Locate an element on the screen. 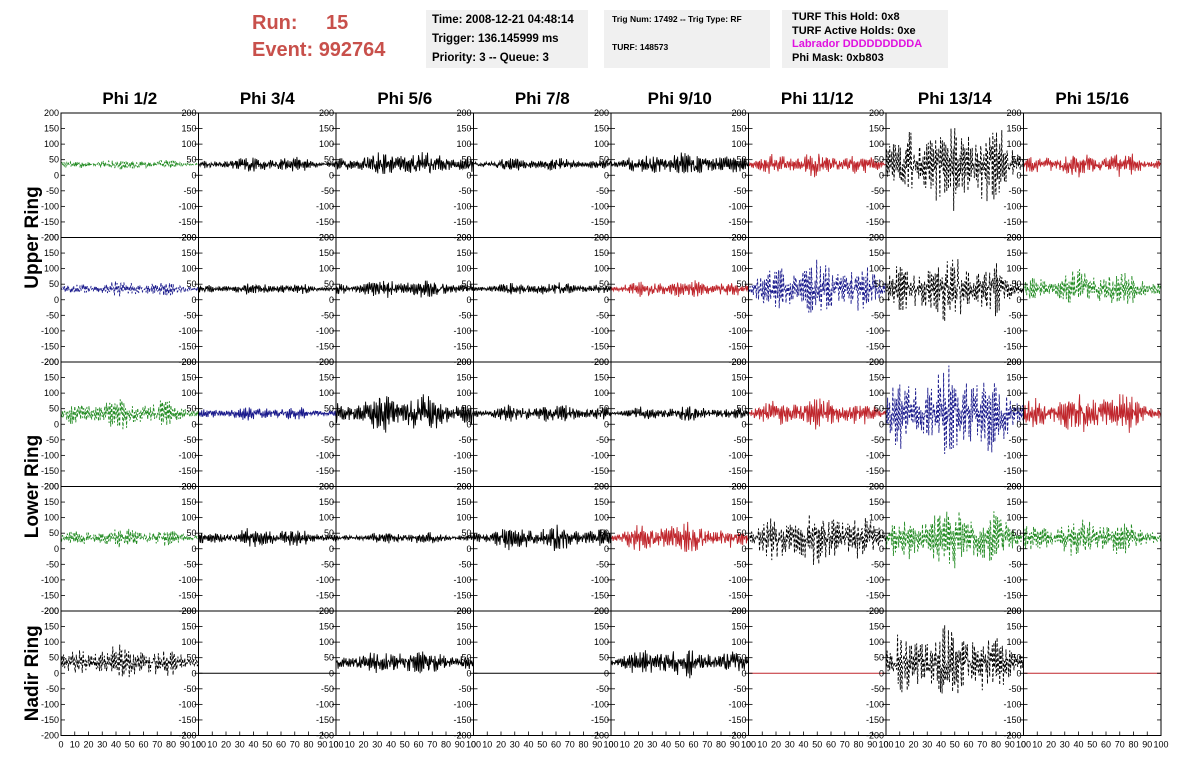  x-tick-label: 70 is located at coordinates (295, 745).